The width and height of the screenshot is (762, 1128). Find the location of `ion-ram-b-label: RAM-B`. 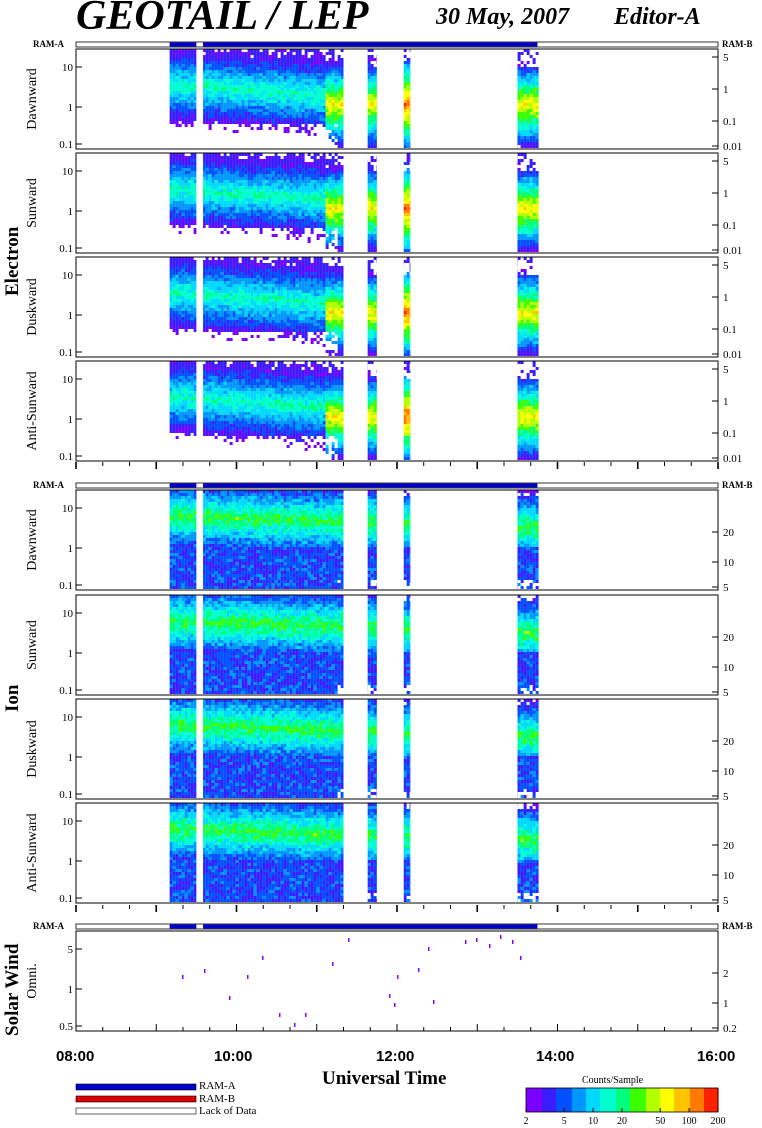

ion-ram-b-label: RAM-B is located at coordinates (737, 485).